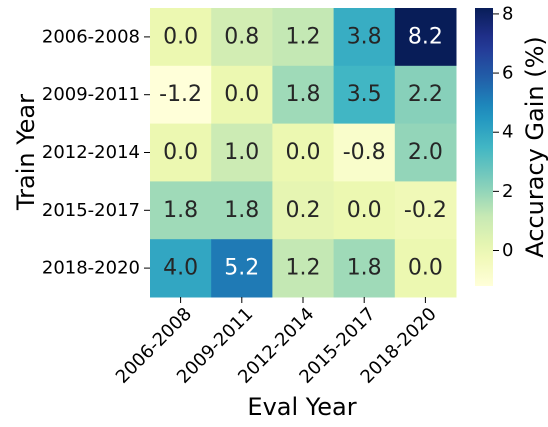  Describe the element at coordinates (507, 191) in the screenshot. I see `colorbar-tick-label: 2` at that location.